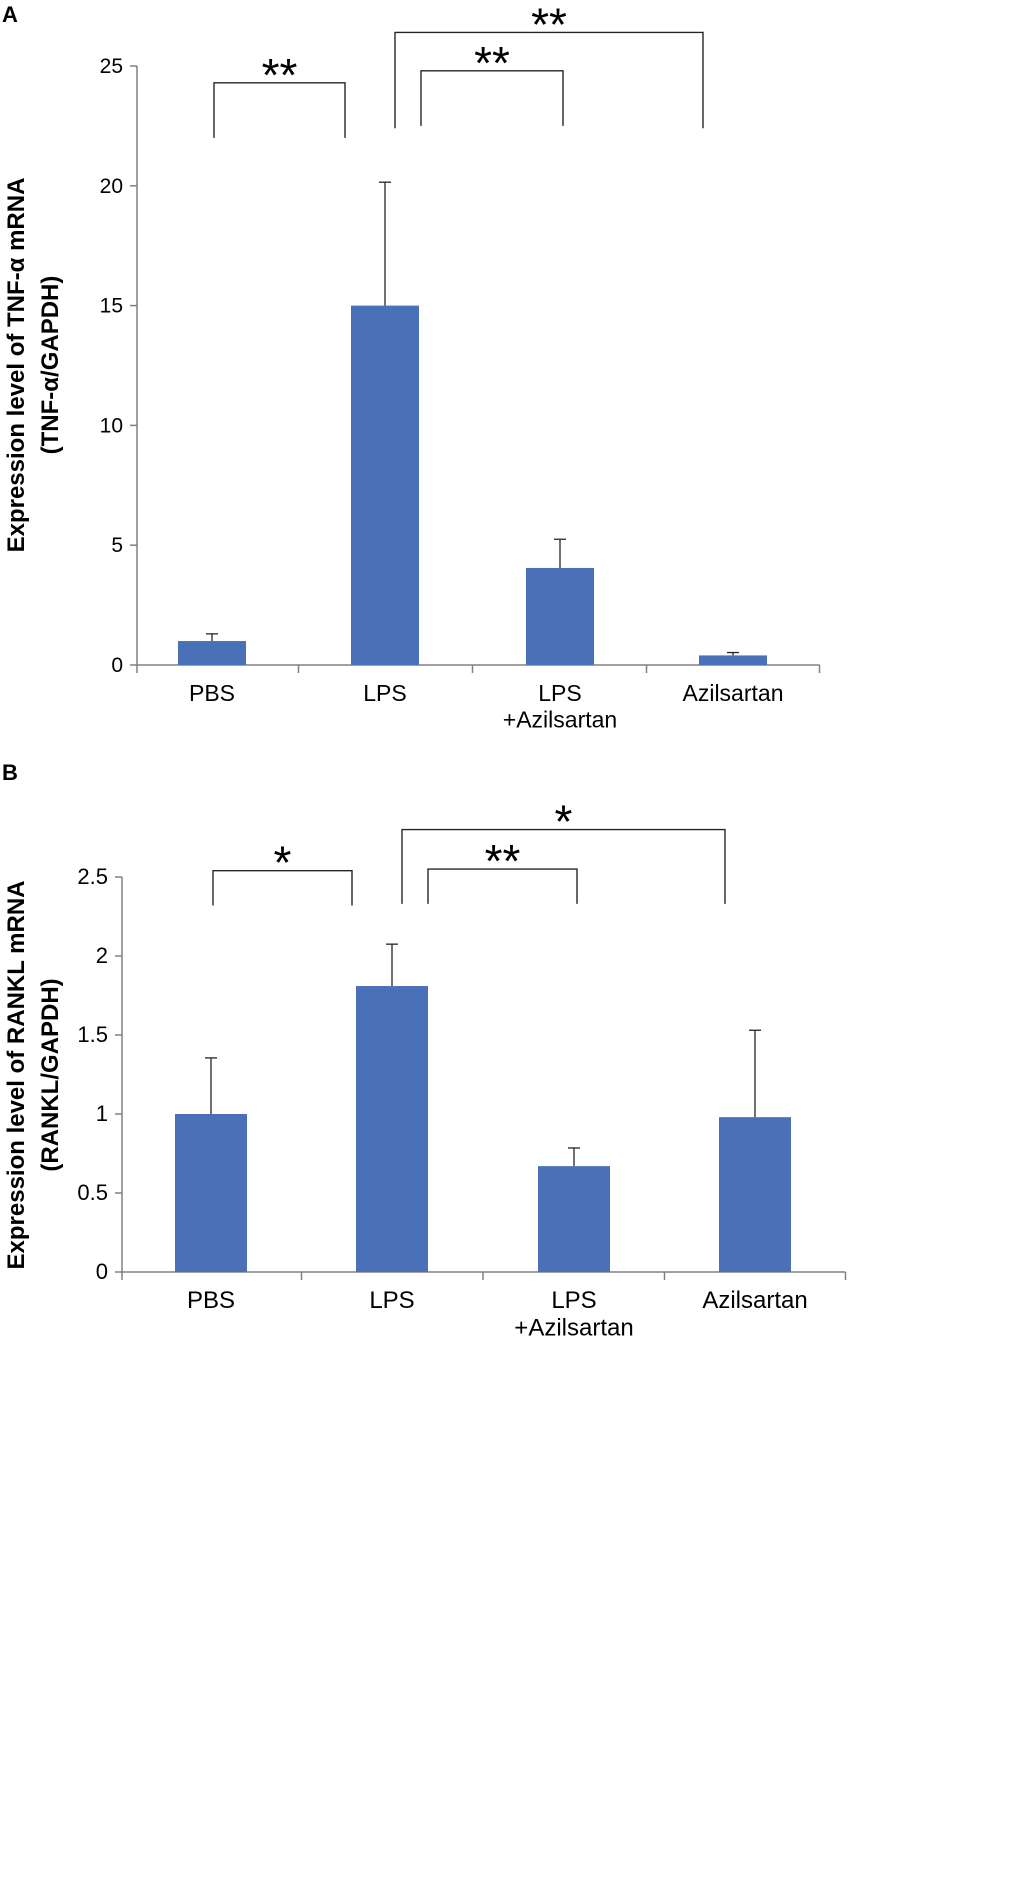  Describe the element at coordinates (92, 876) in the screenshot. I see `y-tick-label: 2.5` at that location.